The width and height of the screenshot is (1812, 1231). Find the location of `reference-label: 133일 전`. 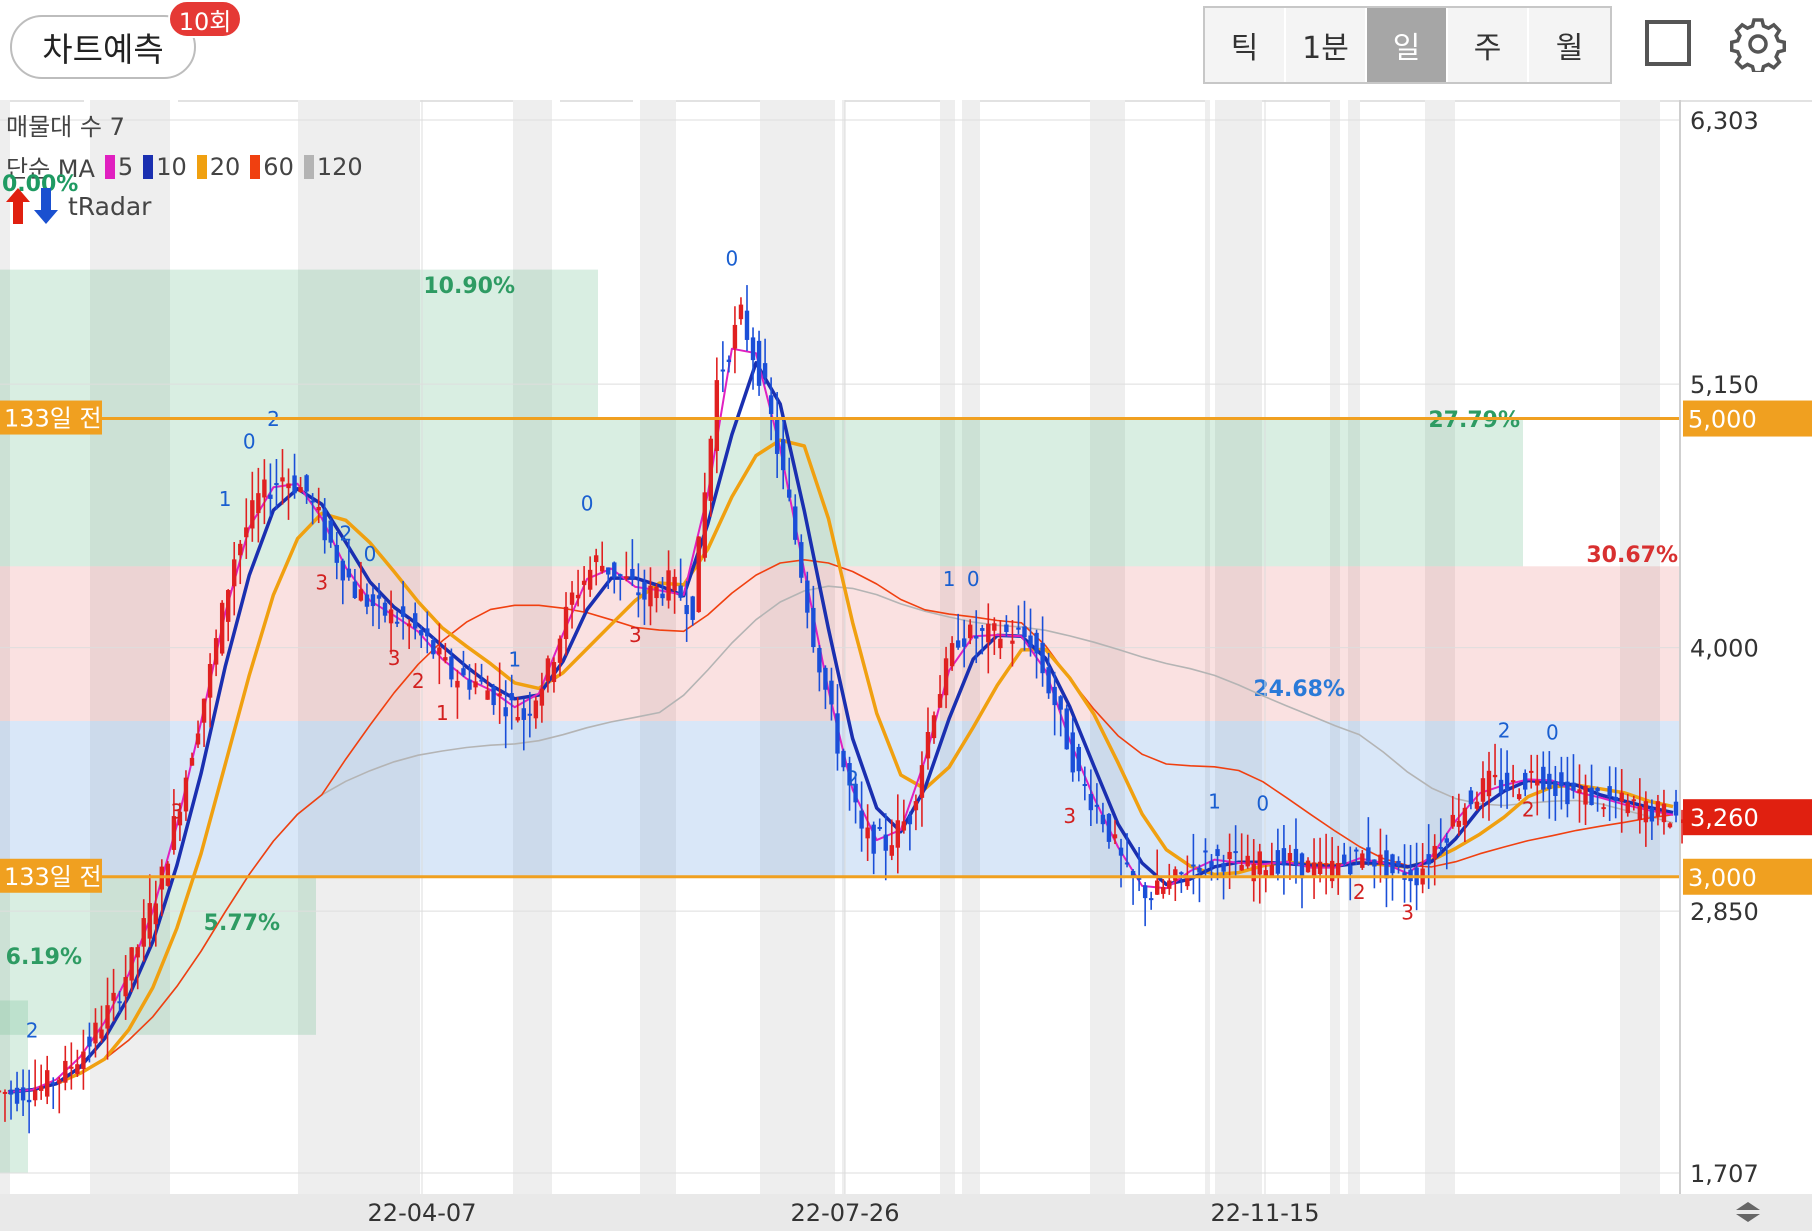

reference-label: 133일 전 is located at coordinates (53, 419).